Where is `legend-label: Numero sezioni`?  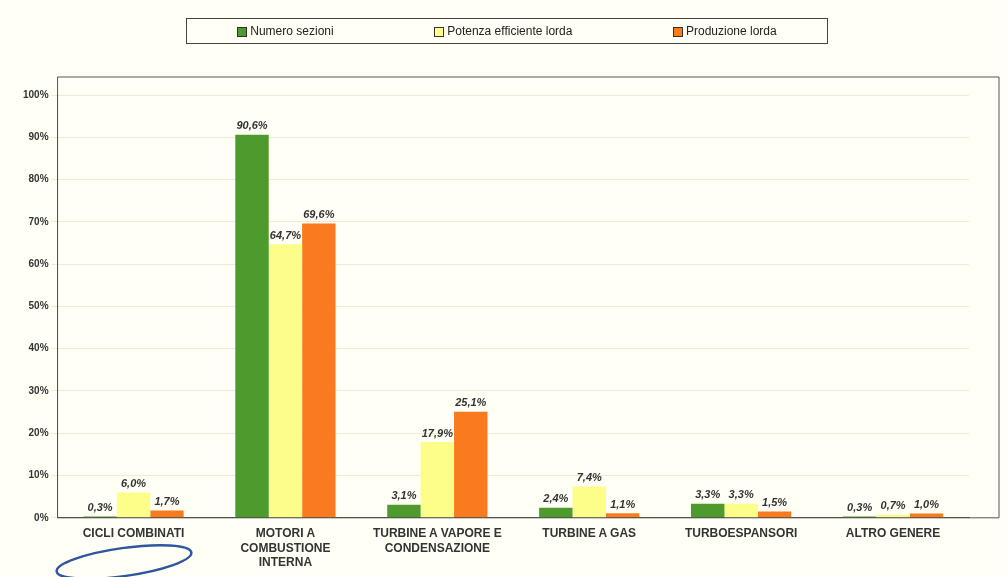
legend-label: Numero sezioni is located at coordinates (291, 31).